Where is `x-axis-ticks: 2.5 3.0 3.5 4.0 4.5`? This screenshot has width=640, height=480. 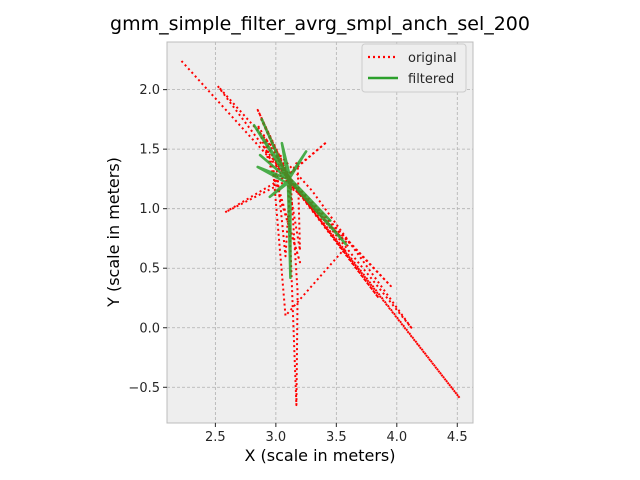
x-axis-ticks: 2.5 3.0 3.5 4.0 4.5 is located at coordinates (336, 434).